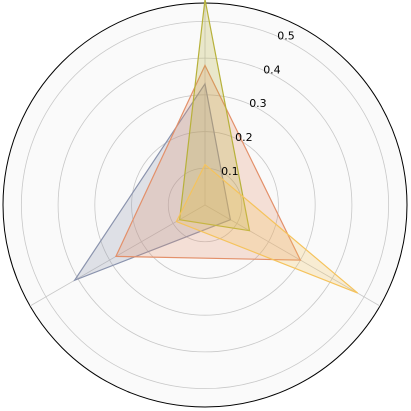 This screenshot has height=411, width=411. I want to click on r-tick-label: 0.4, so click(272, 69).